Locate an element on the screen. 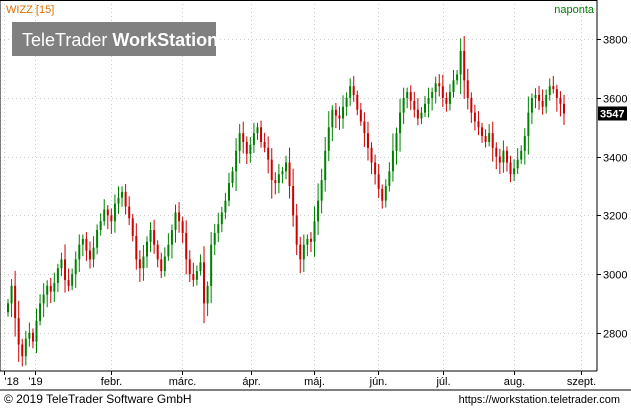 The image size is (631, 408). y-tick-label: 2800 is located at coordinates (615, 335).